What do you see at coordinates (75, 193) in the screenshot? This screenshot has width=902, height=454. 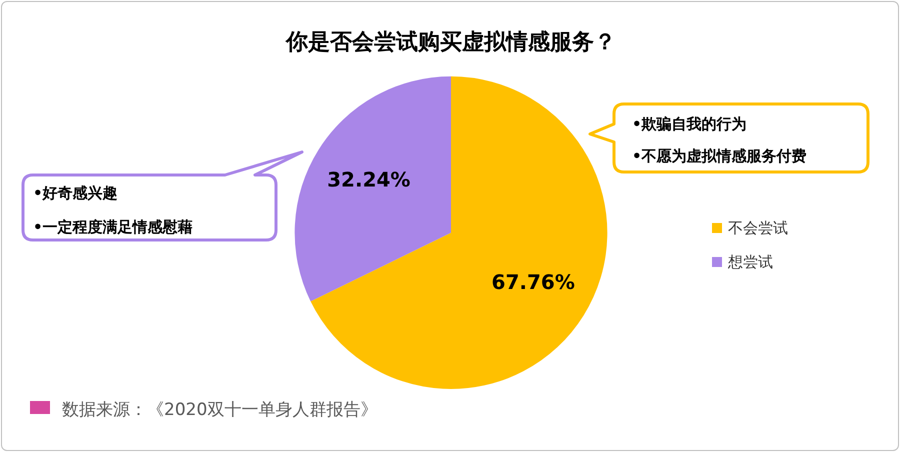 I see `text: •好奇感兴趣` at bounding box center [75, 193].